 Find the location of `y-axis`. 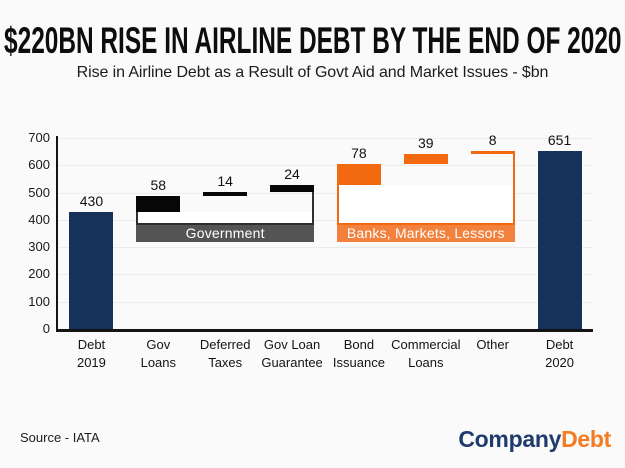

y-axis is located at coordinates (57, 233).